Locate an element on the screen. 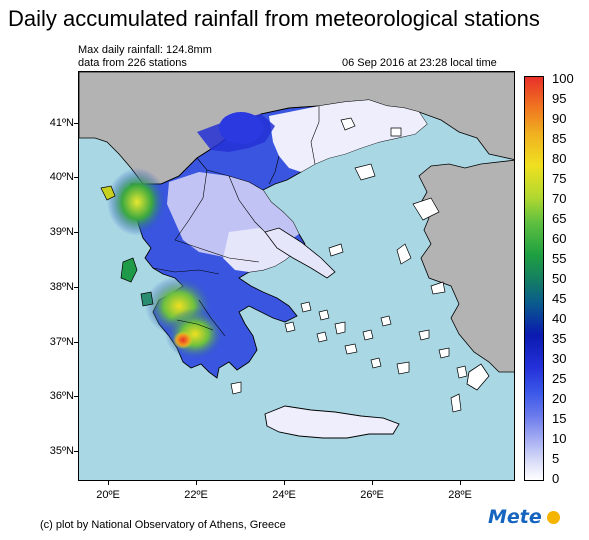 The height and width of the screenshot is (540, 589). colorbar-label: 10 is located at coordinates (559, 438).